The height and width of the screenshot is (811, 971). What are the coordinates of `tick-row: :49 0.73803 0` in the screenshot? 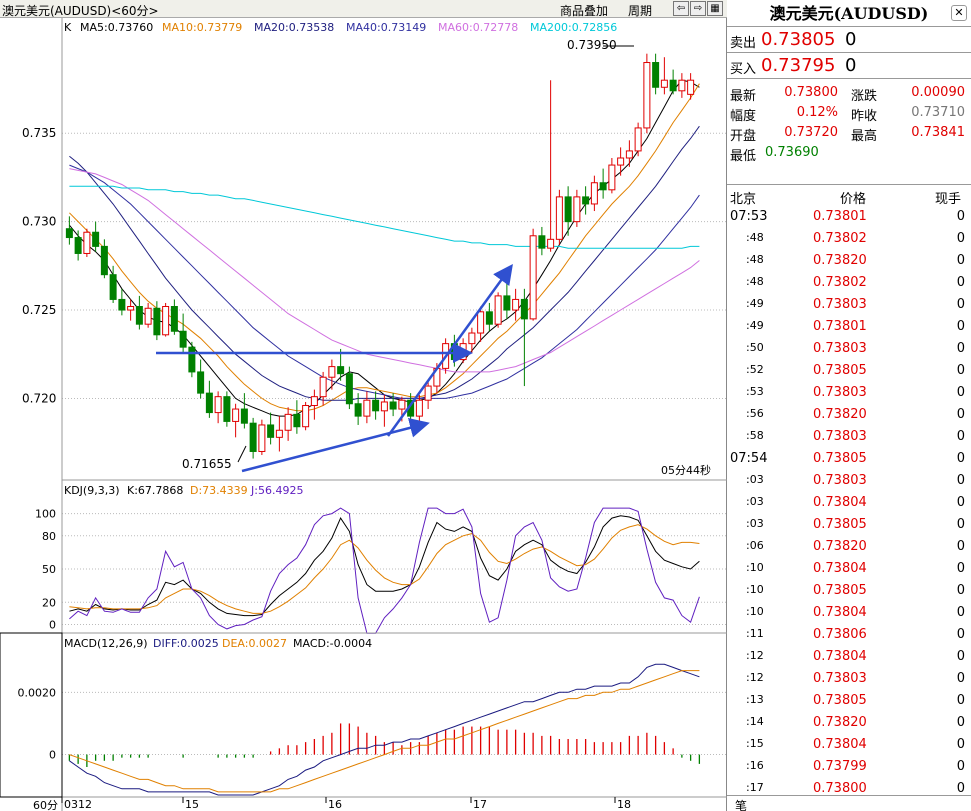 It's located at (849, 308).